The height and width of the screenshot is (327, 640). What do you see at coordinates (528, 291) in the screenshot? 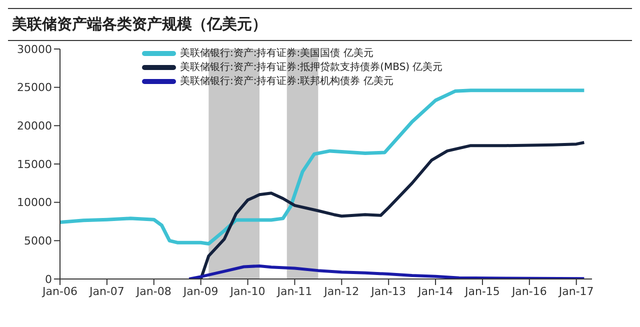
I see `x-tick-label: Jan-16` at bounding box center [528, 291].